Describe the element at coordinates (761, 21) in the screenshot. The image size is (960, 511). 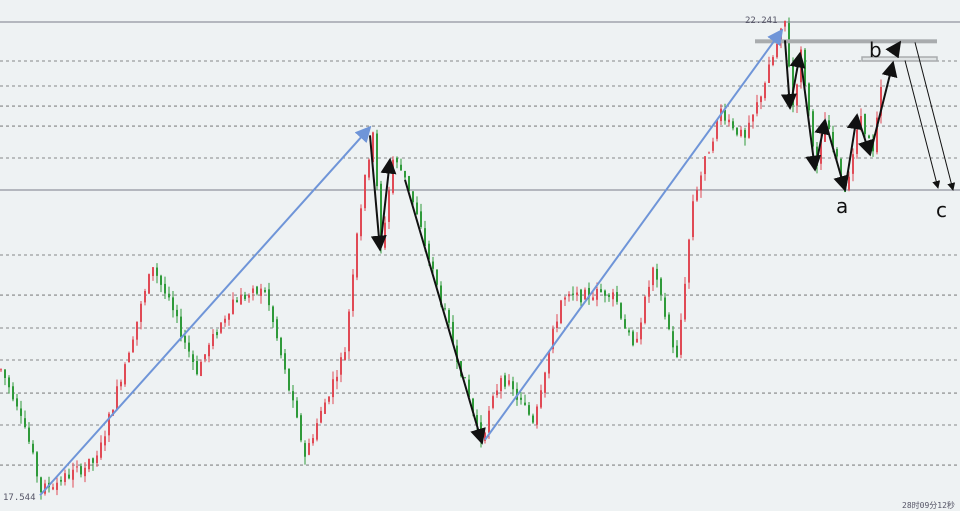
I see `price-high-label: 22.241` at that location.